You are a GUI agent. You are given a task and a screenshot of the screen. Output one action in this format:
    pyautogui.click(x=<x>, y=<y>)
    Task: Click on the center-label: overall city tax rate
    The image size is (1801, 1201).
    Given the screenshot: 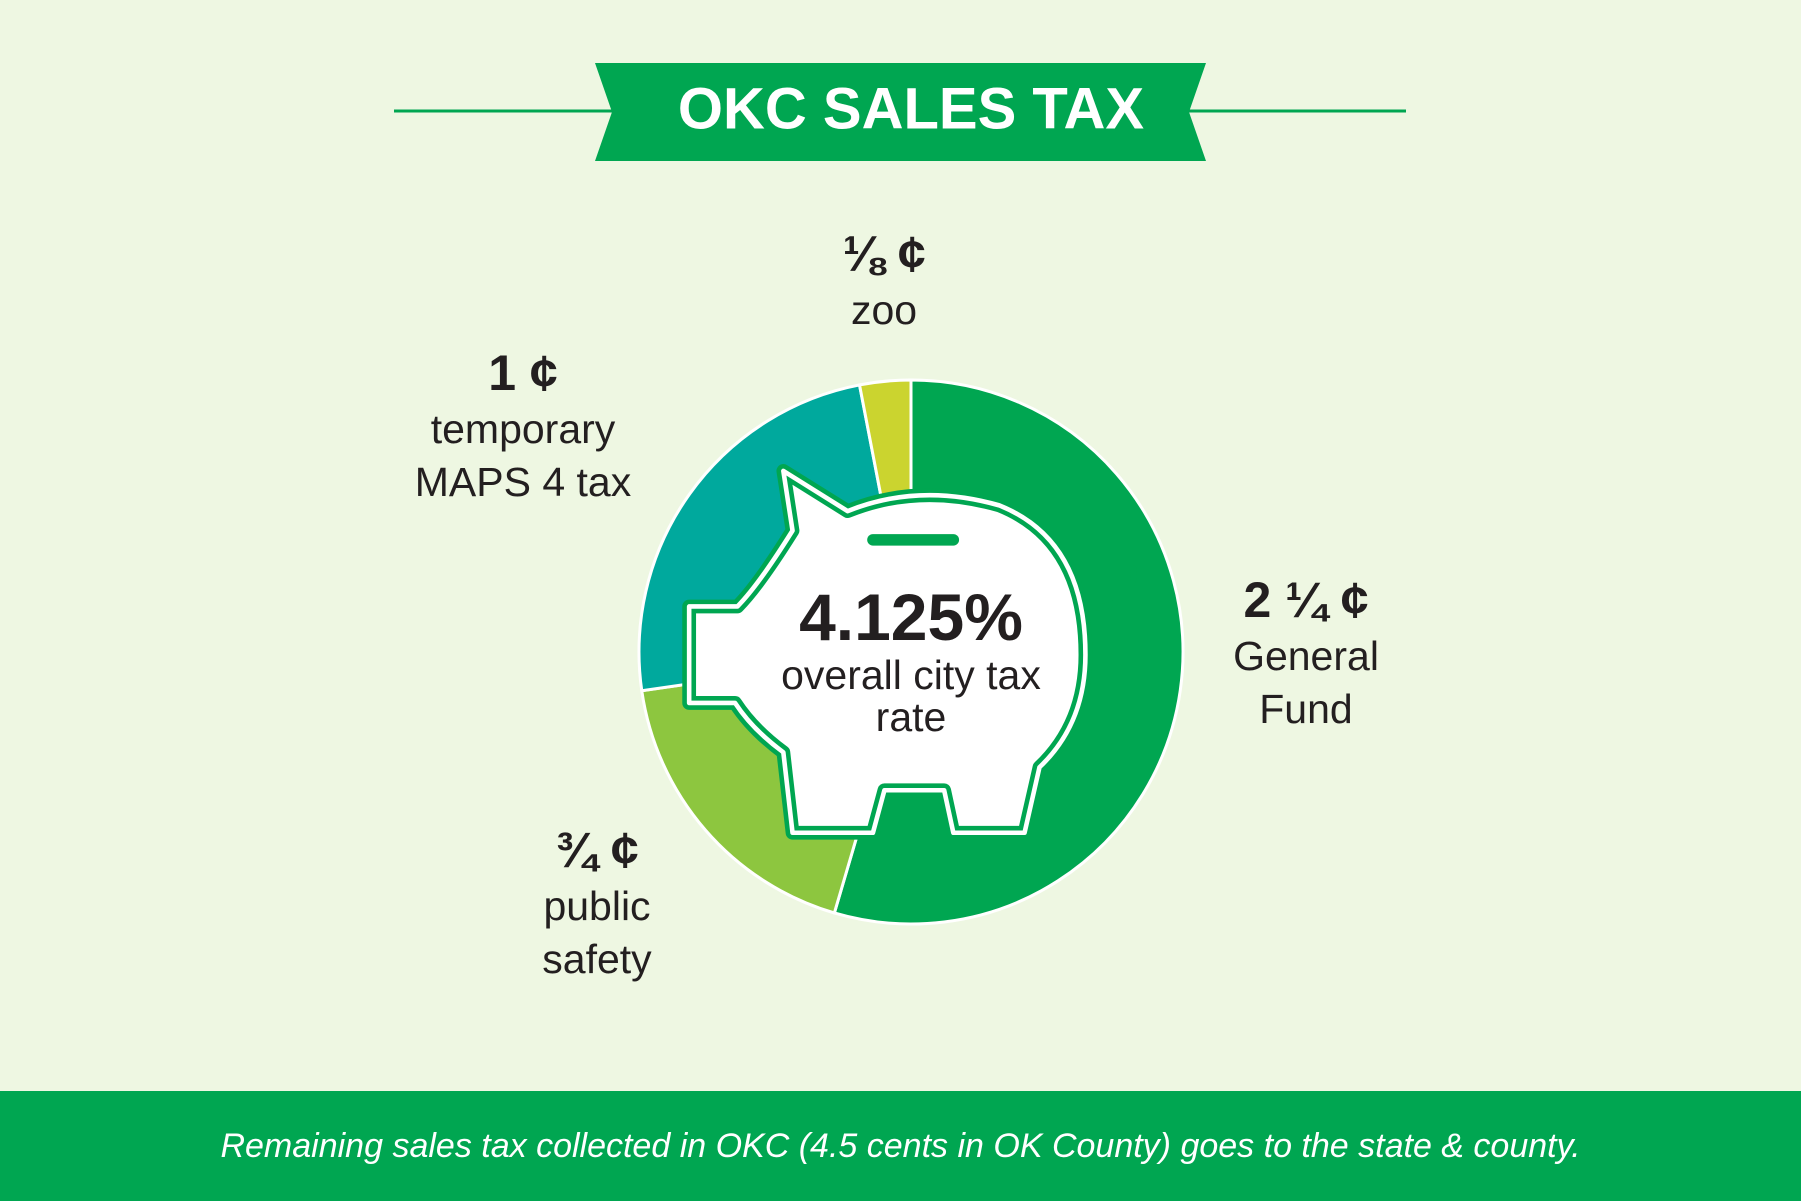 What is the action you would take?
    pyautogui.click(x=911, y=696)
    